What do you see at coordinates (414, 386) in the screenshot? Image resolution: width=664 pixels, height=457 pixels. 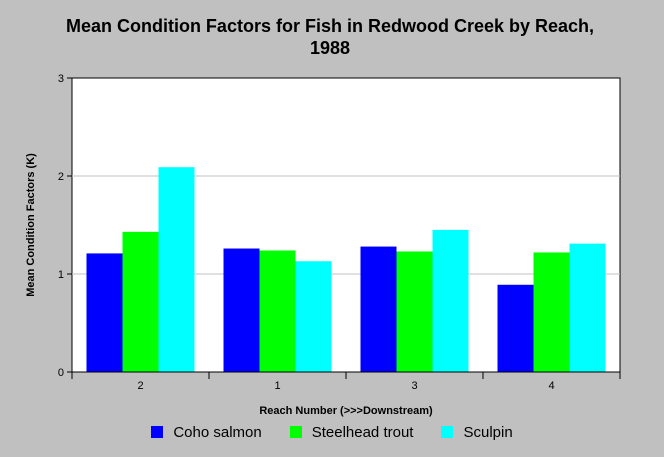 I see `x-tick-label: 3` at bounding box center [414, 386].